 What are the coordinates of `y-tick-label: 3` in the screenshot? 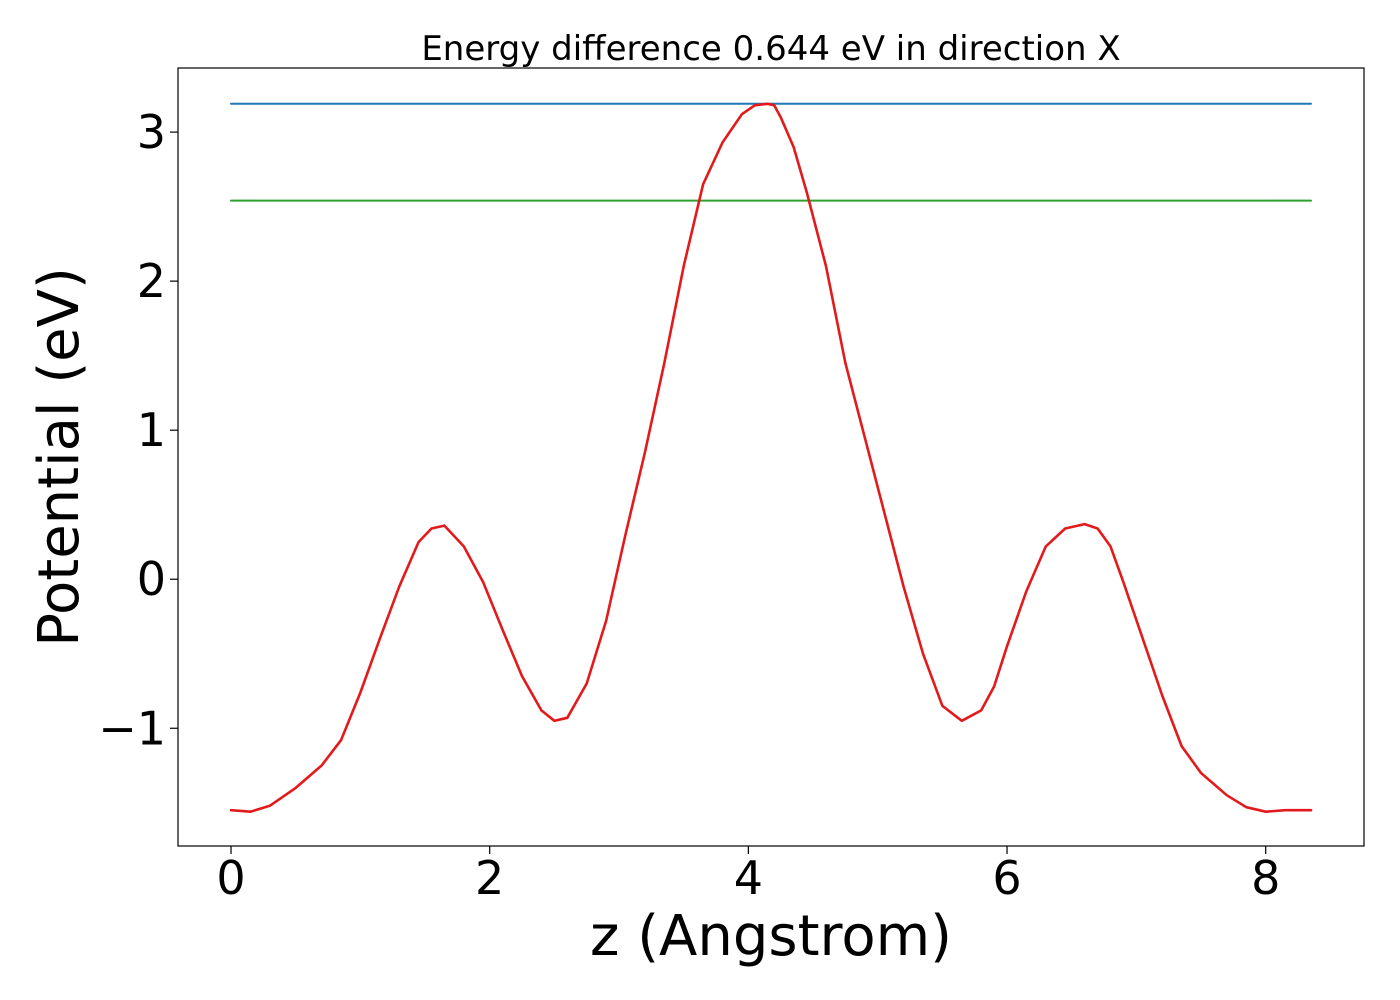 It's located at (151, 132).